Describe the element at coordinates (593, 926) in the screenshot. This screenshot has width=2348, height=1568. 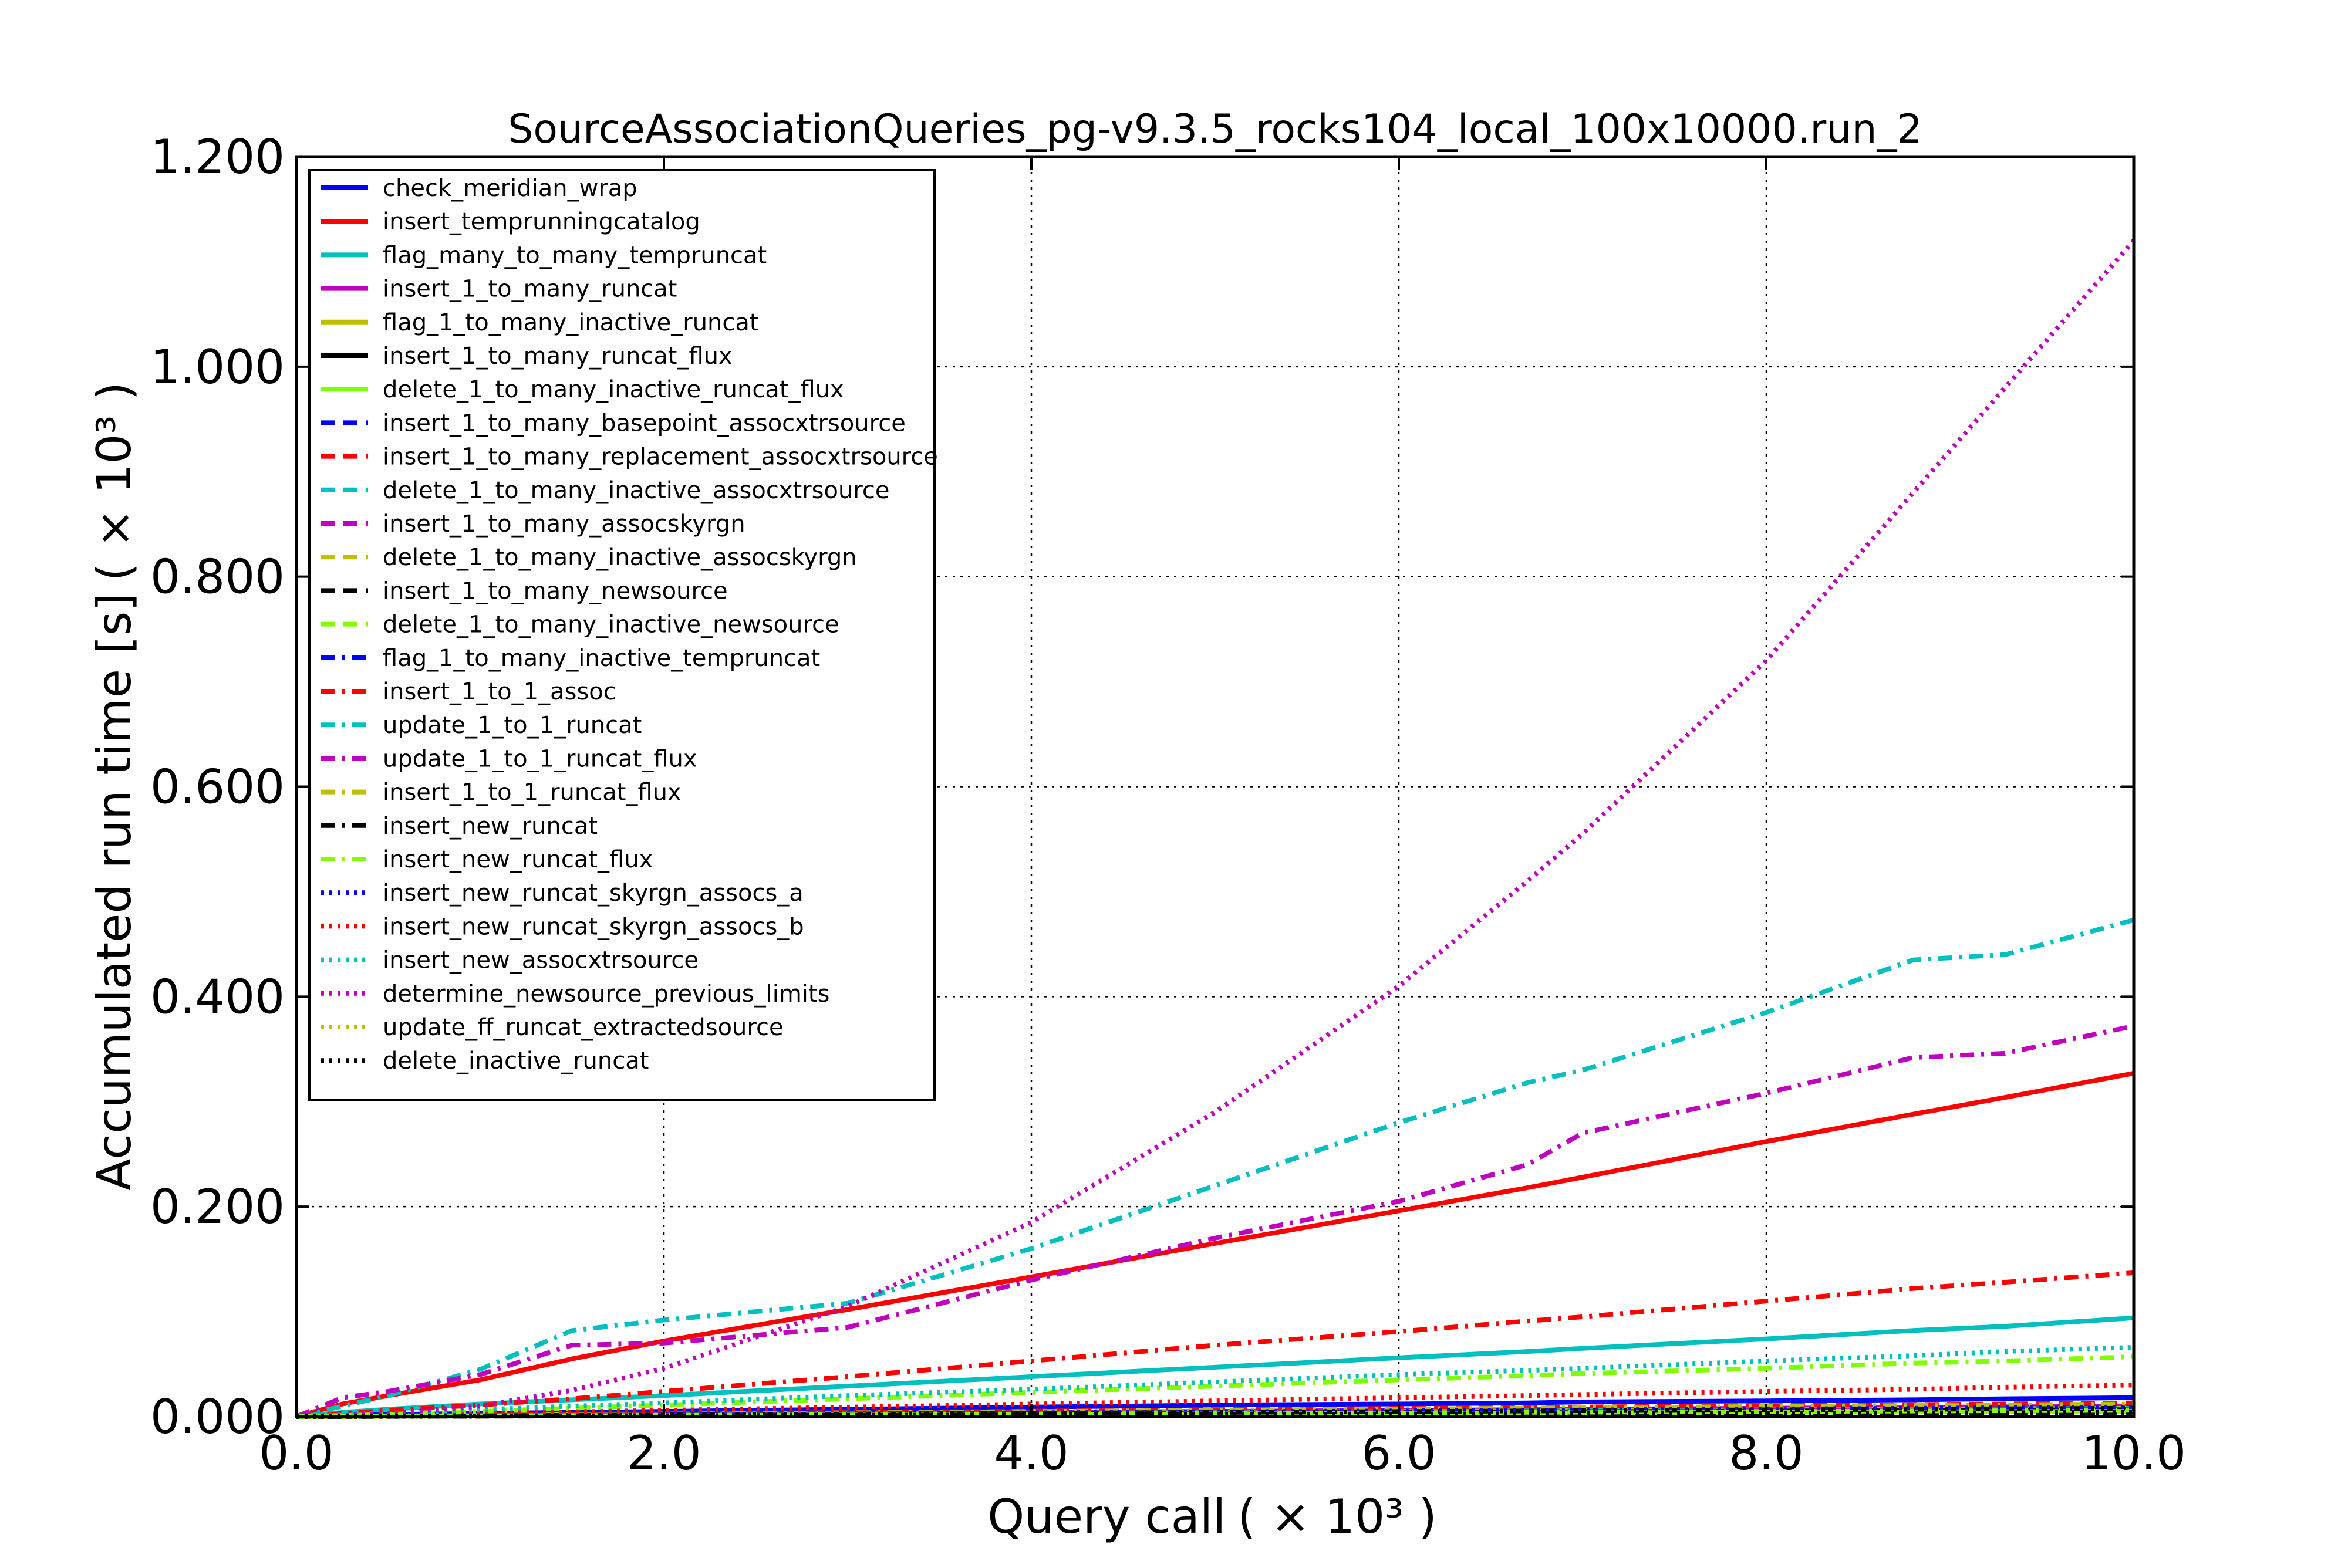
I see `legend-label: insert_new_runcat_skyrgn_assocs_b` at that location.